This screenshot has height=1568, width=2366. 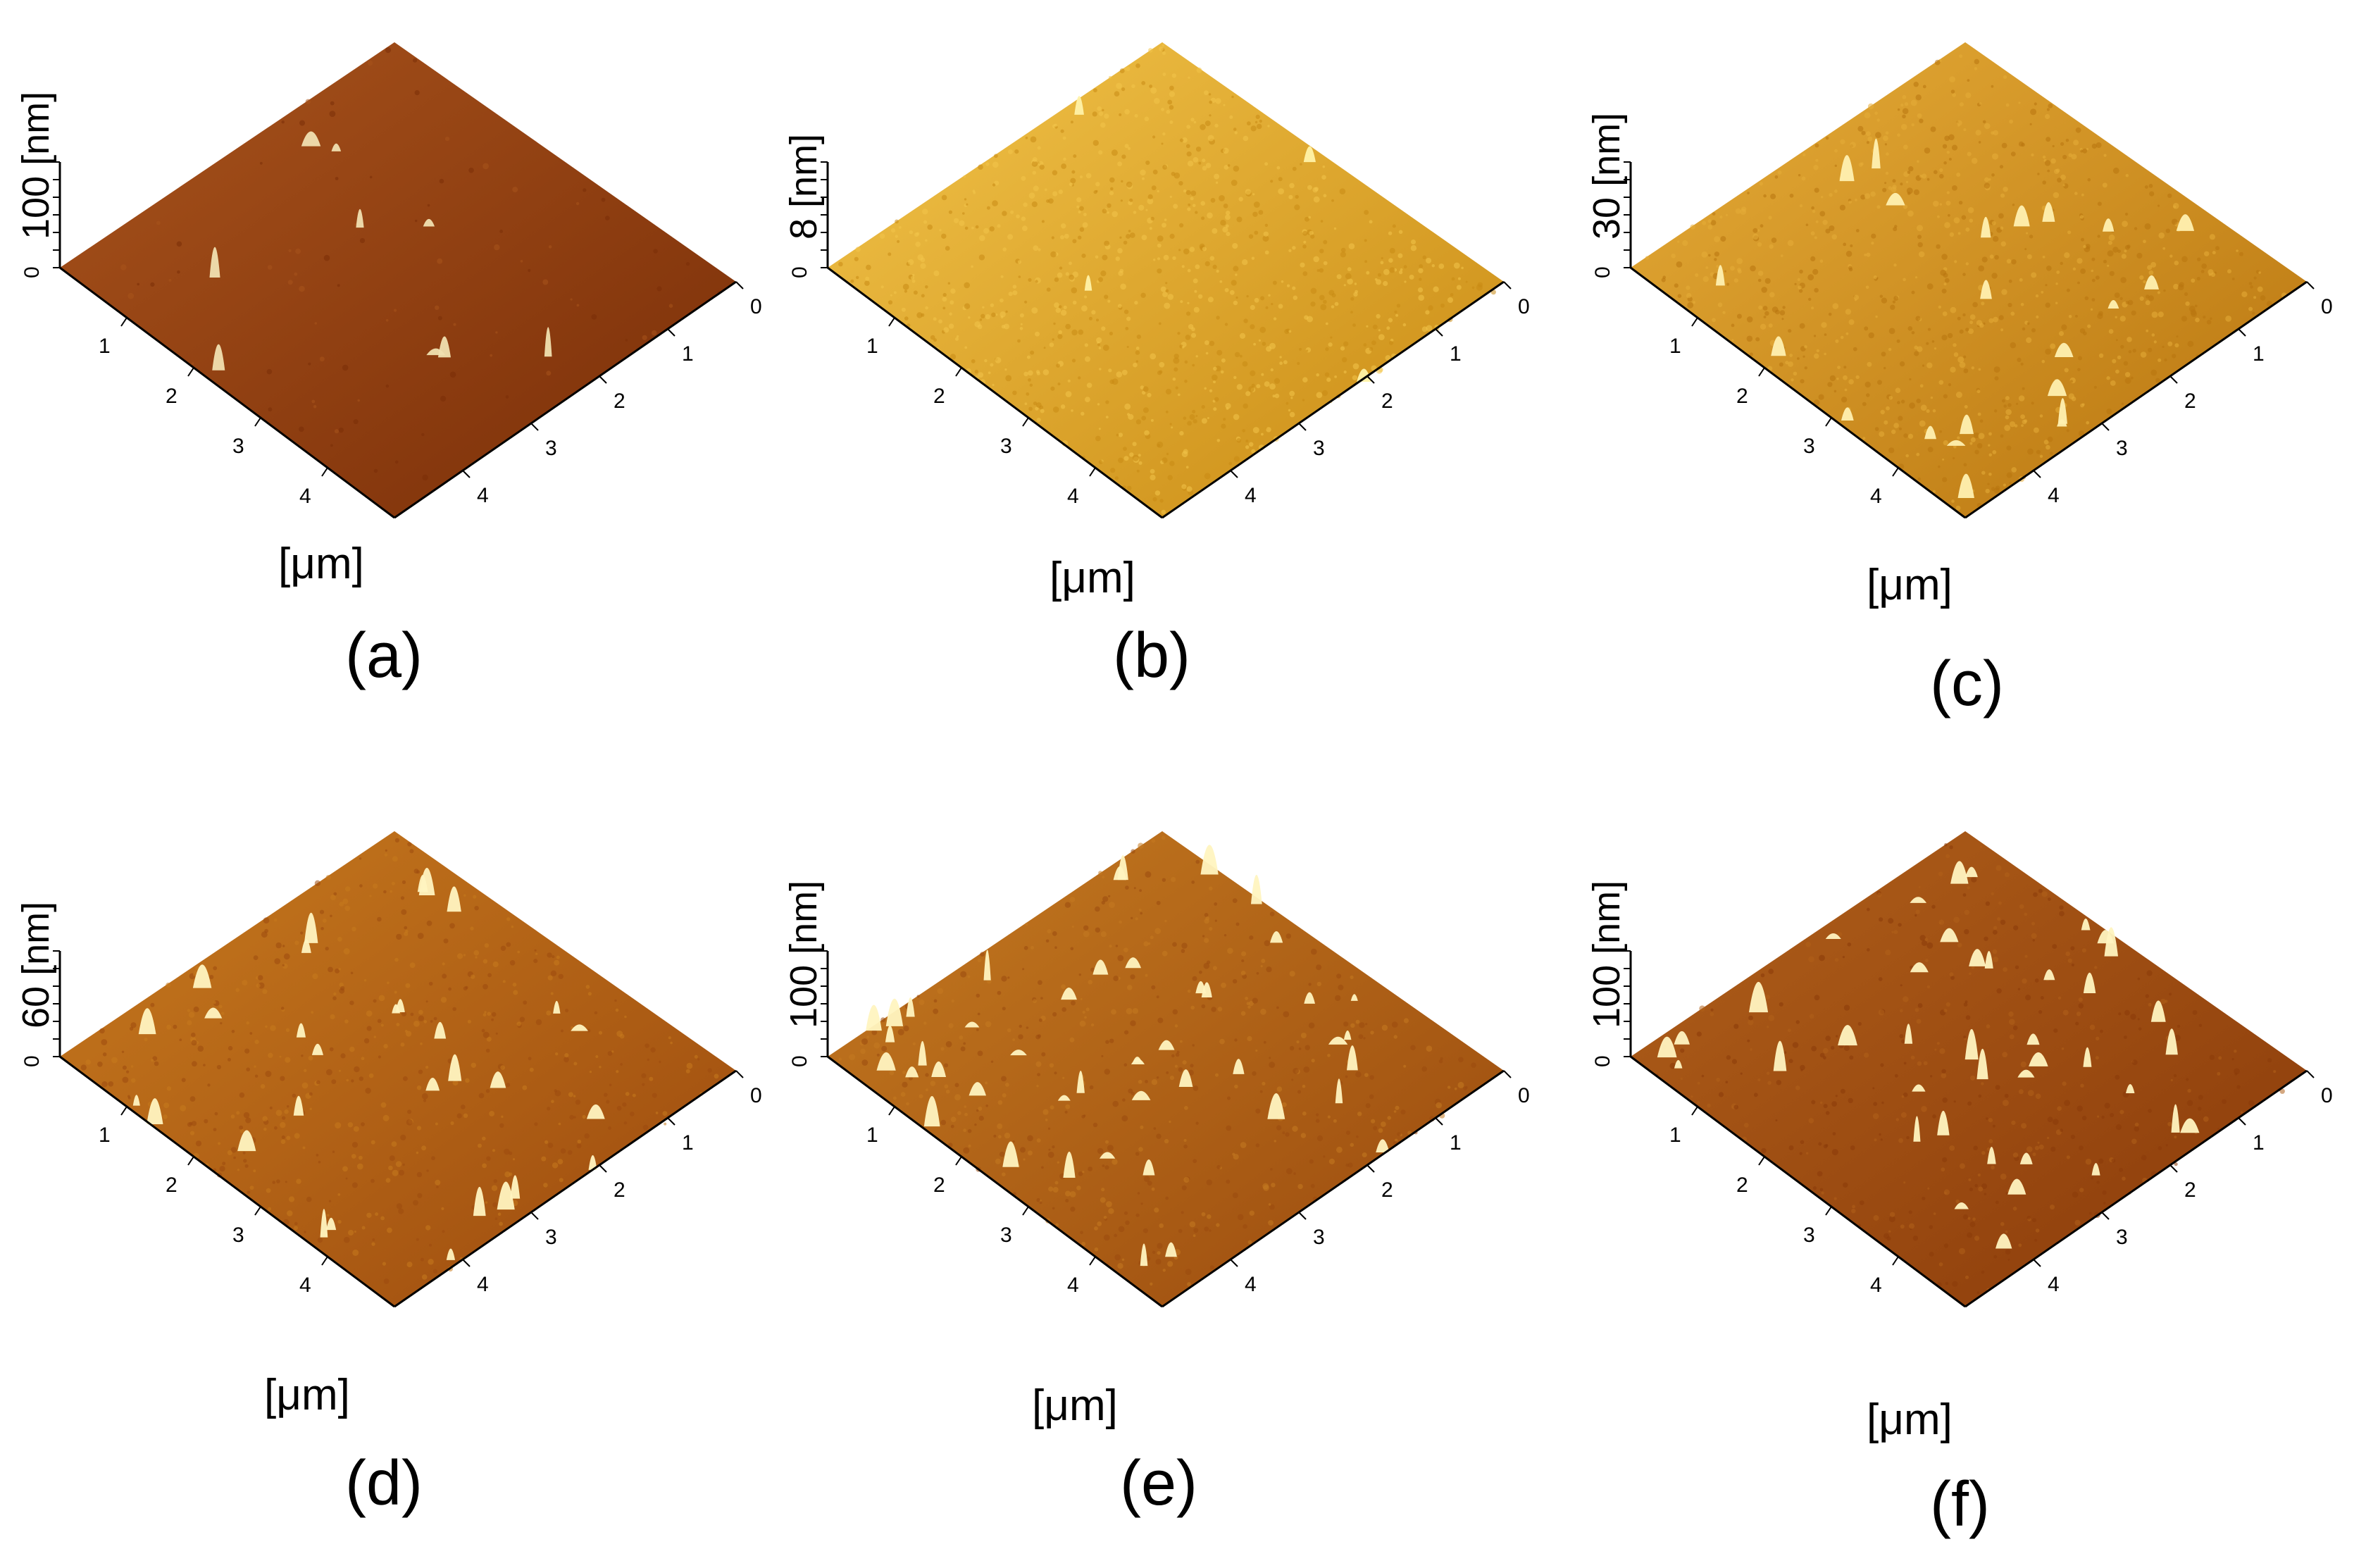 I want to click on afm-surface-c: 0 1 2 3 4 0 1 2 3 4, so click(x=1962, y=280).